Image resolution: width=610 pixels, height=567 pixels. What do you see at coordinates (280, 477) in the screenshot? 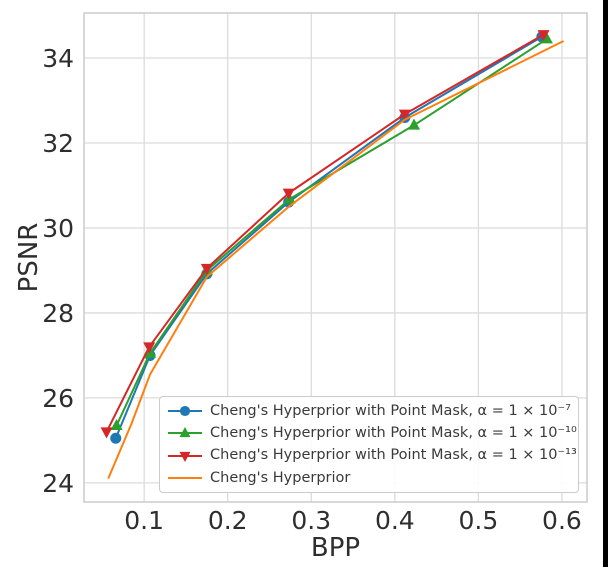
I see `legend-label: Cheng's Hyperprior` at bounding box center [280, 477].